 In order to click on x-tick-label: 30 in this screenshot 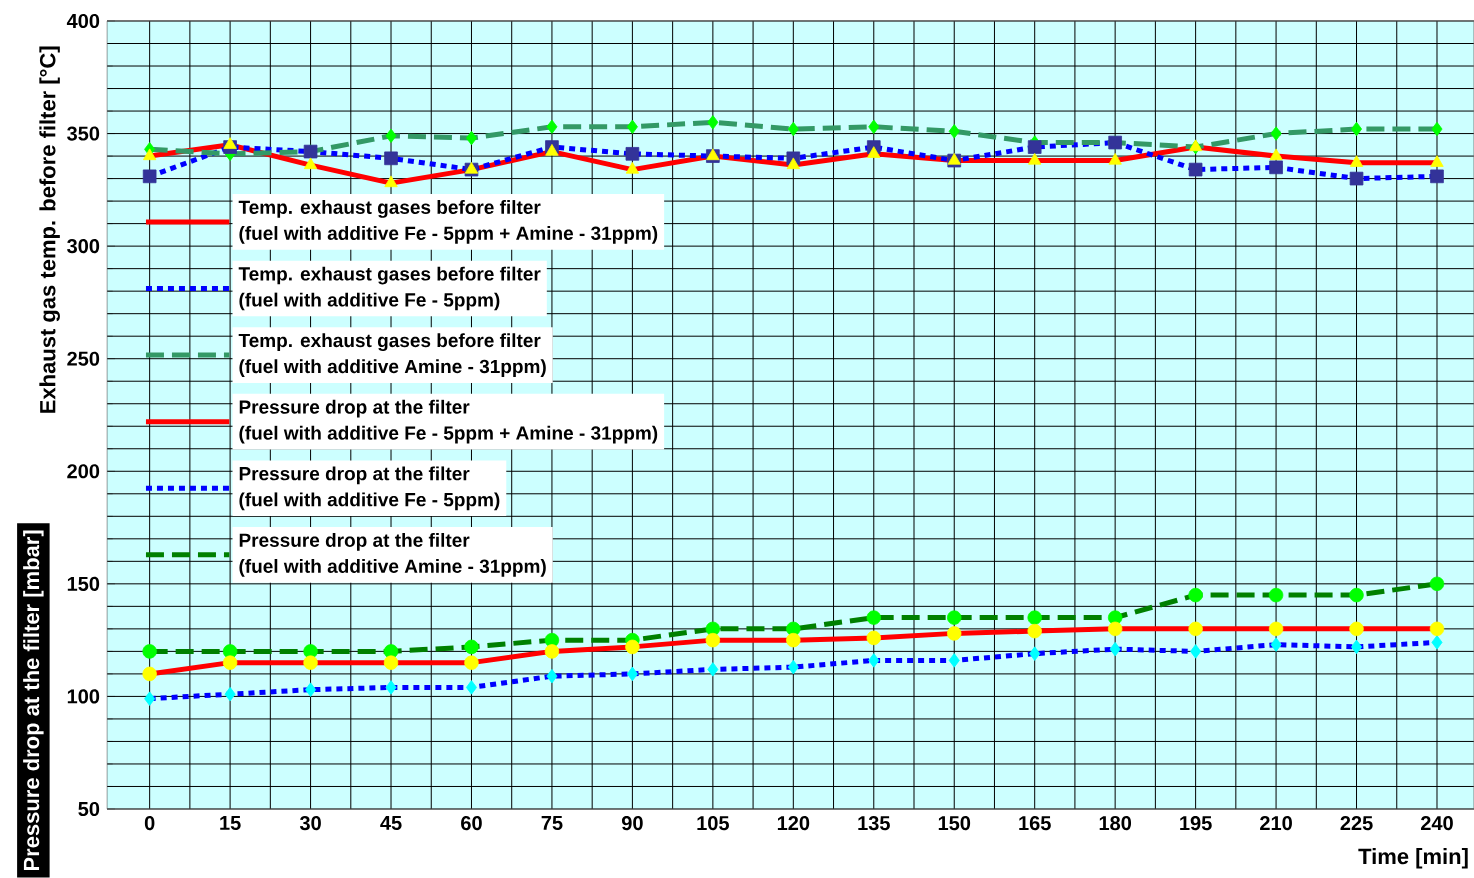, I will do `click(310, 823)`.